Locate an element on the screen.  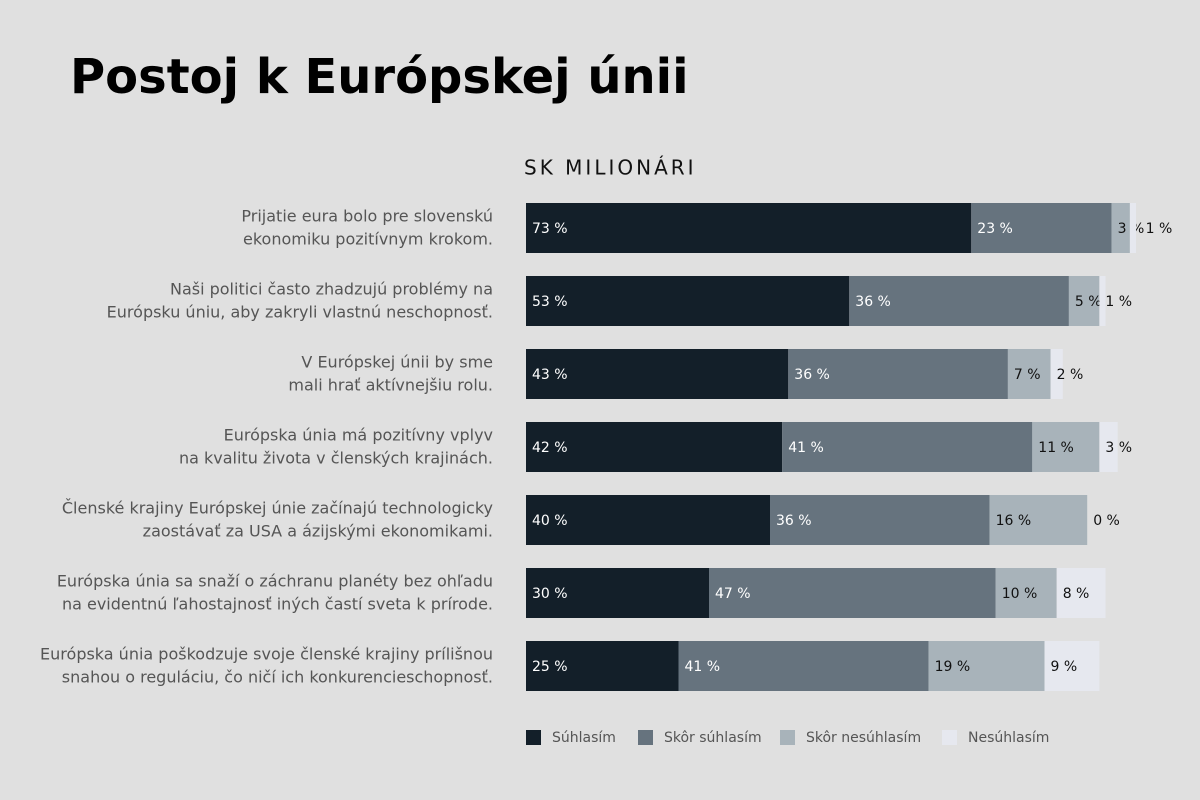
value-label: 43 % is located at coordinates (550, 375).